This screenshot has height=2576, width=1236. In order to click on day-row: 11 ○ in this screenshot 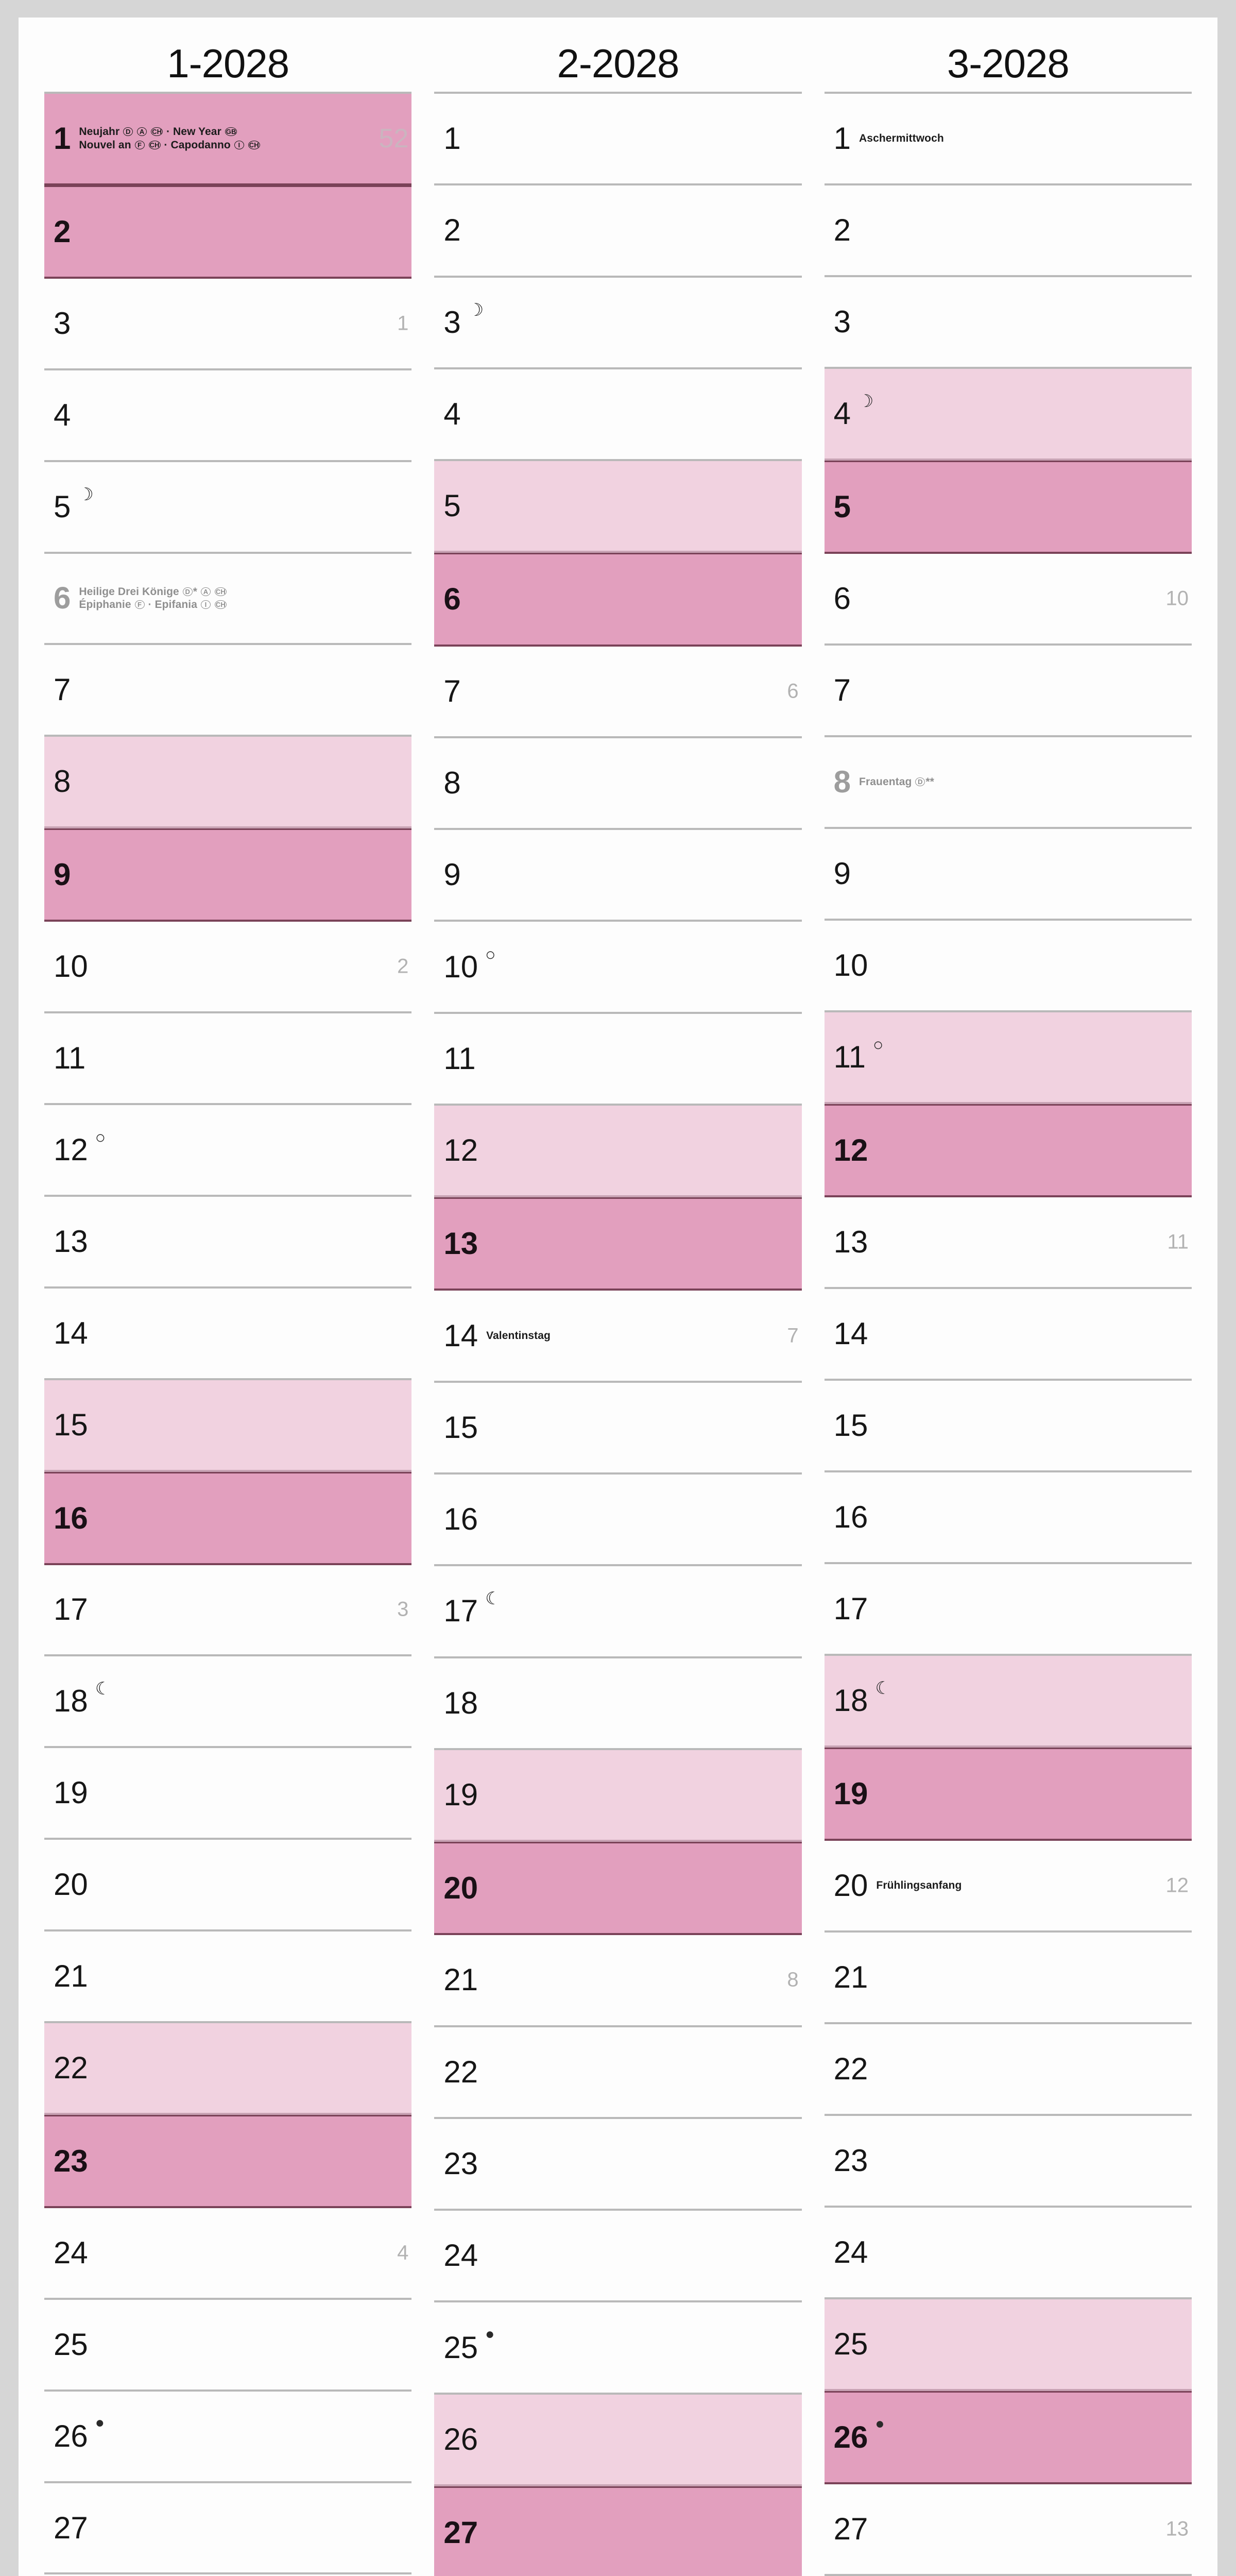, I will do `click(1008, 1058)`.